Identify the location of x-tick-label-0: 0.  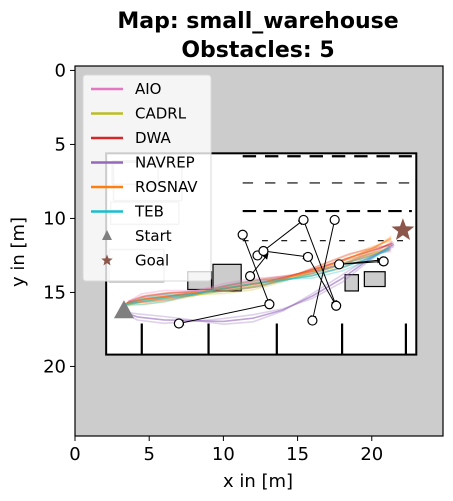
(74, 454).